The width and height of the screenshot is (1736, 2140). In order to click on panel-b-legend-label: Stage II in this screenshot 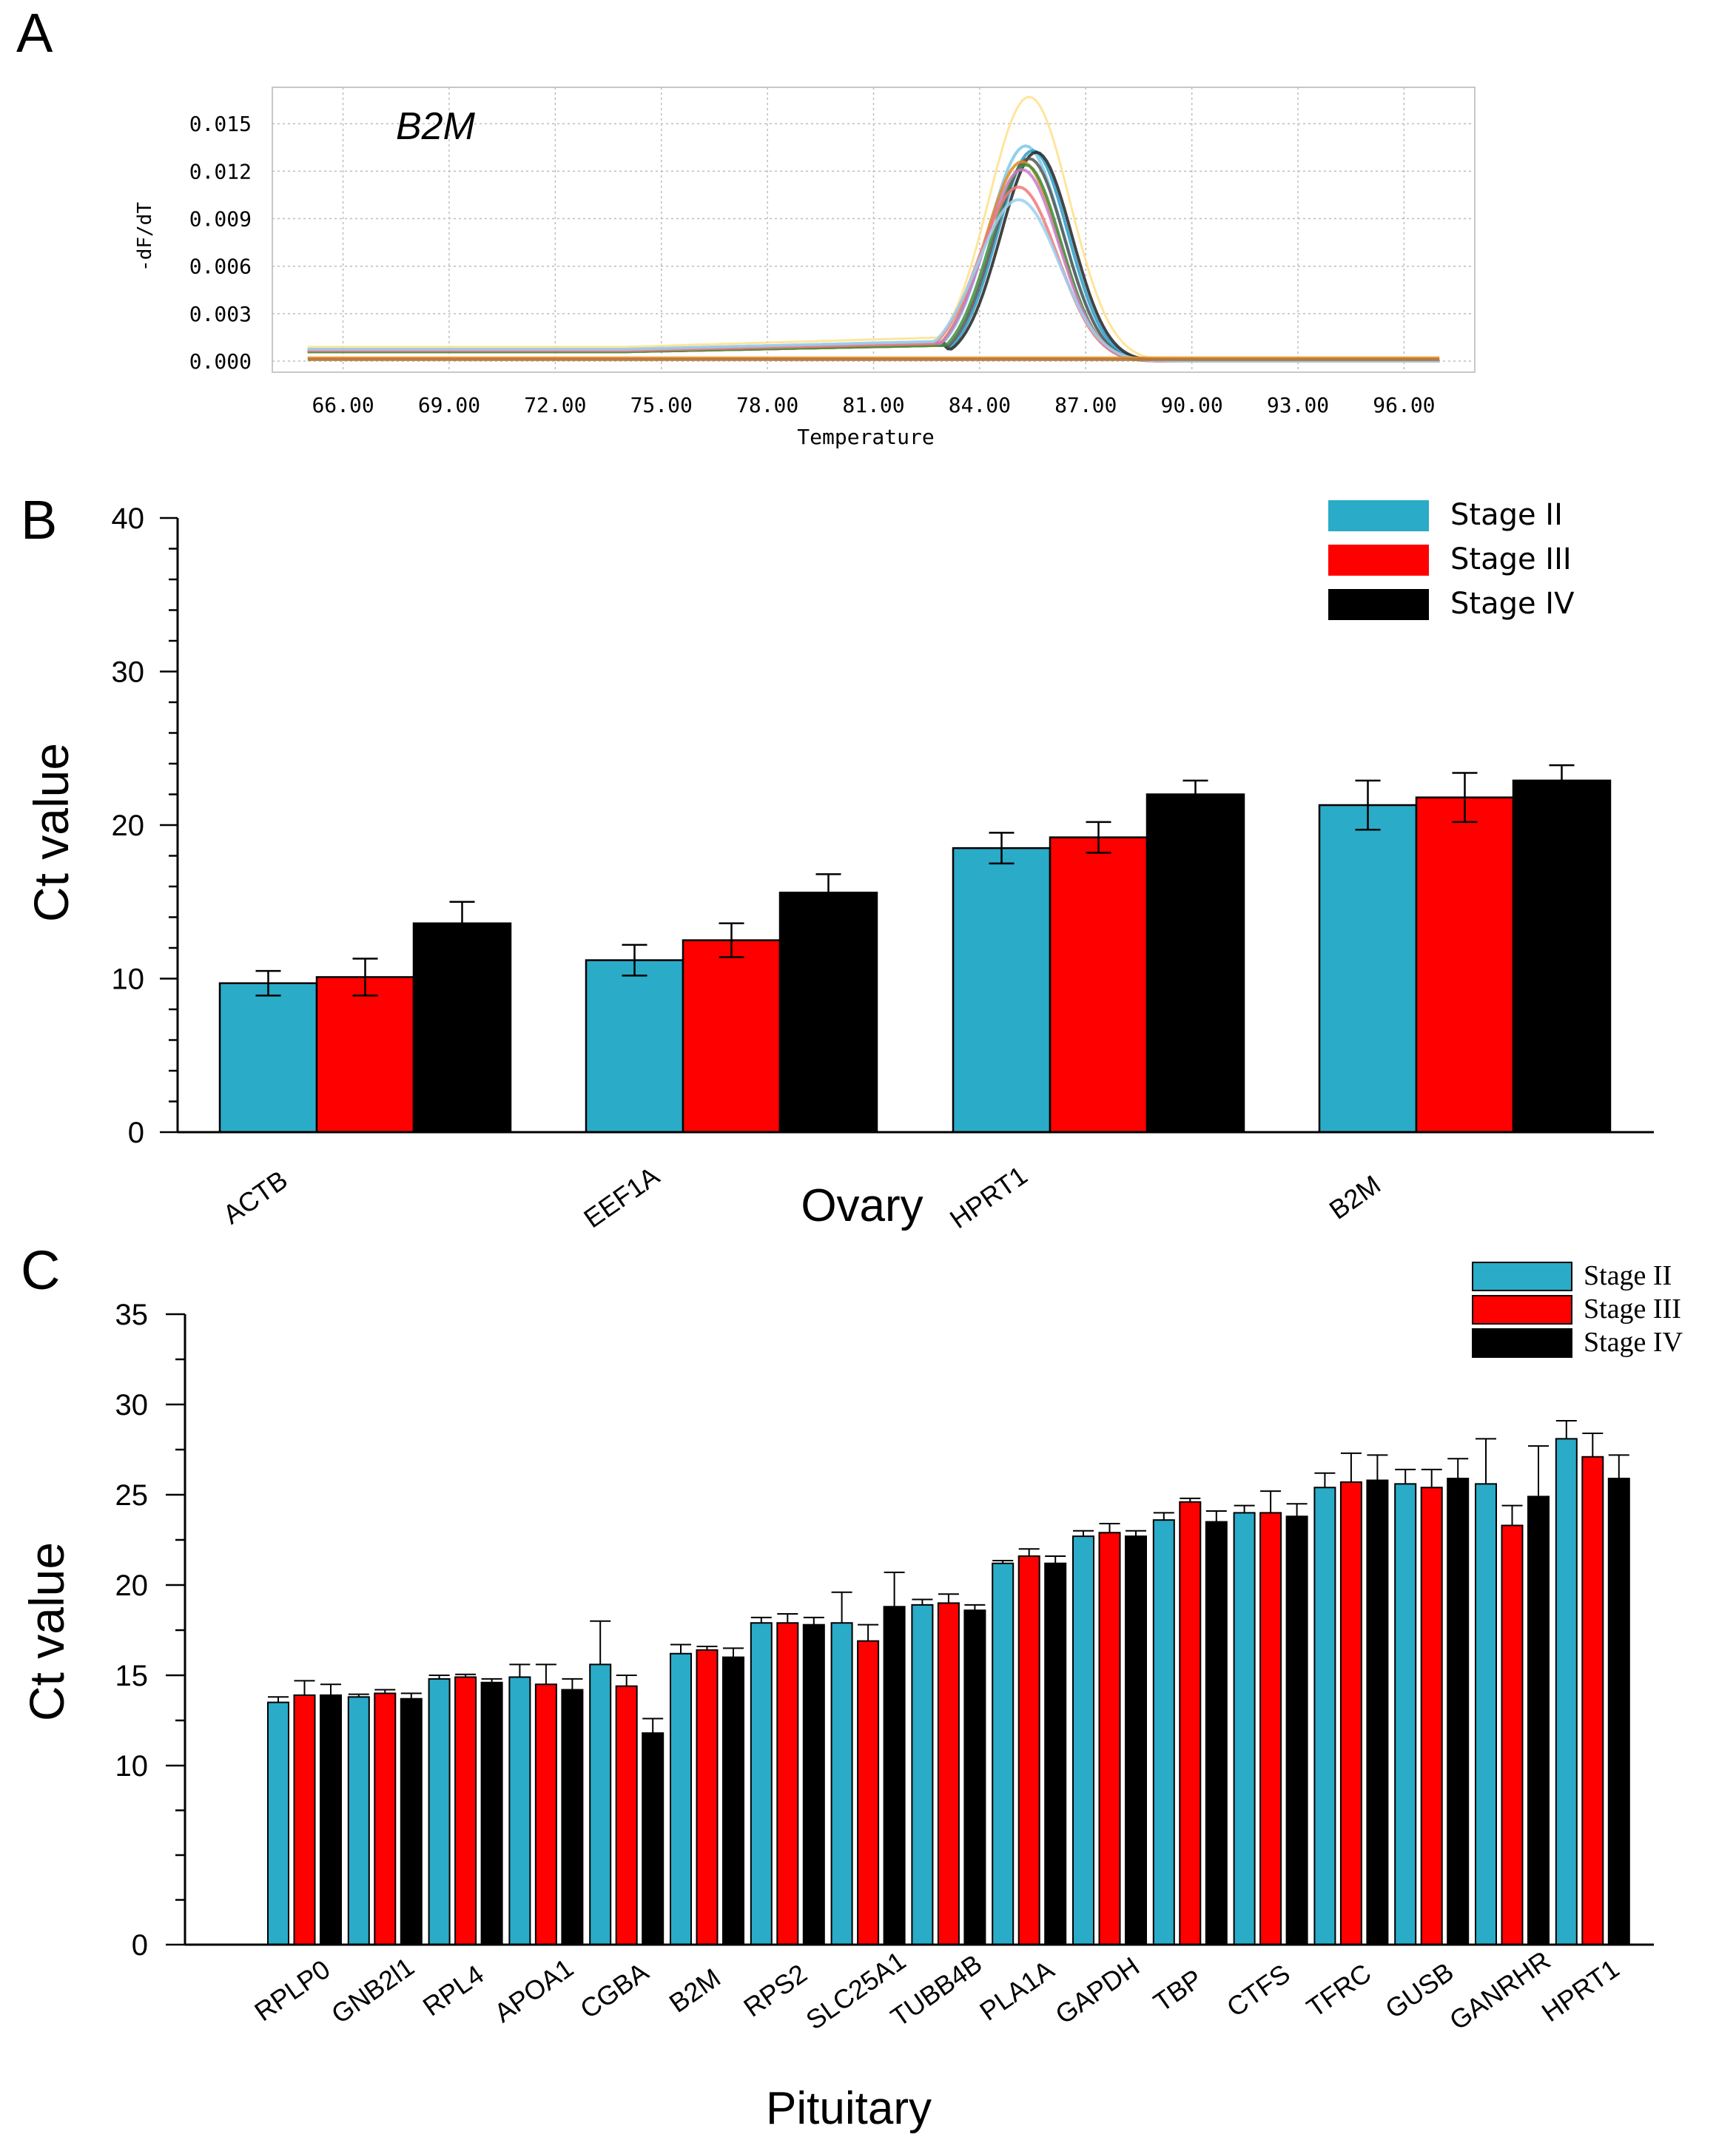, I will do `click(1506, 515)`.